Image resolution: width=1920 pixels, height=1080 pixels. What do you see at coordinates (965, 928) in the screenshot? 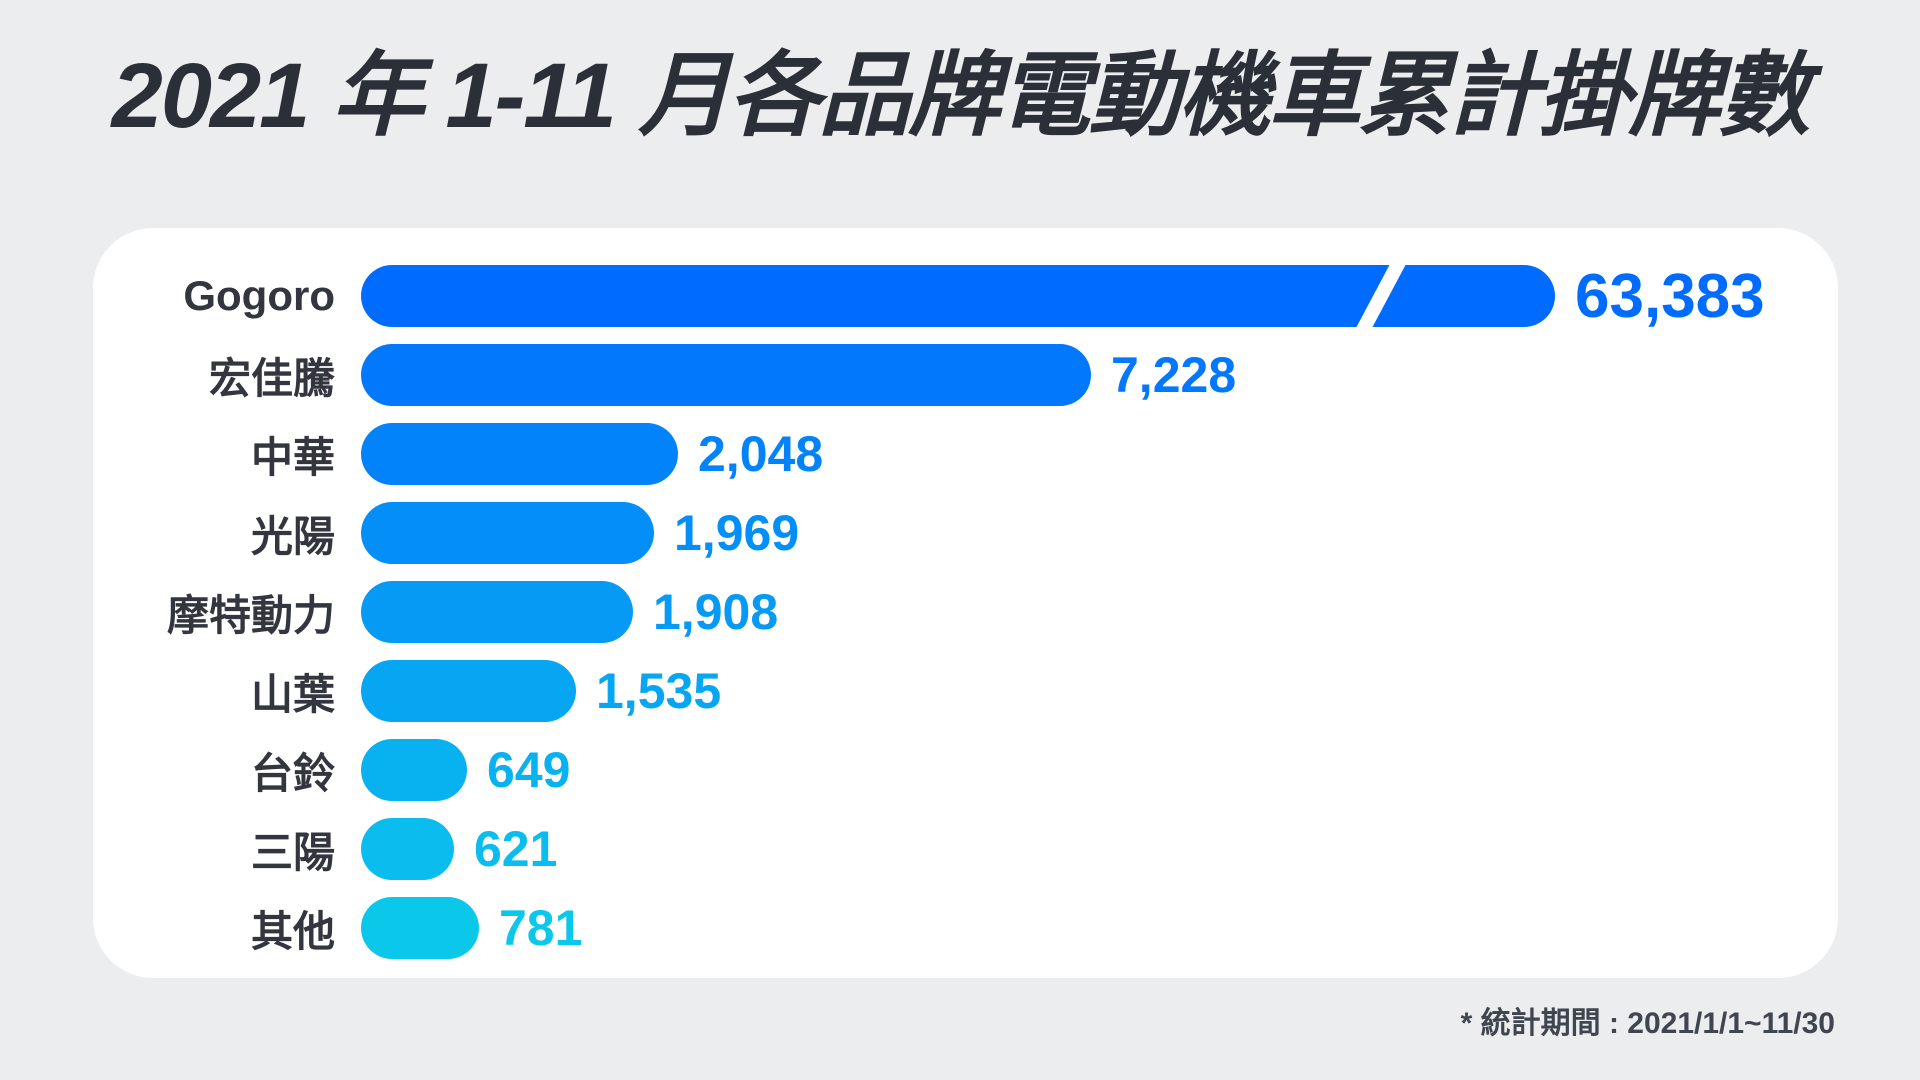
I see `bar-row: 其他 781` at bounding box center [965, 928].